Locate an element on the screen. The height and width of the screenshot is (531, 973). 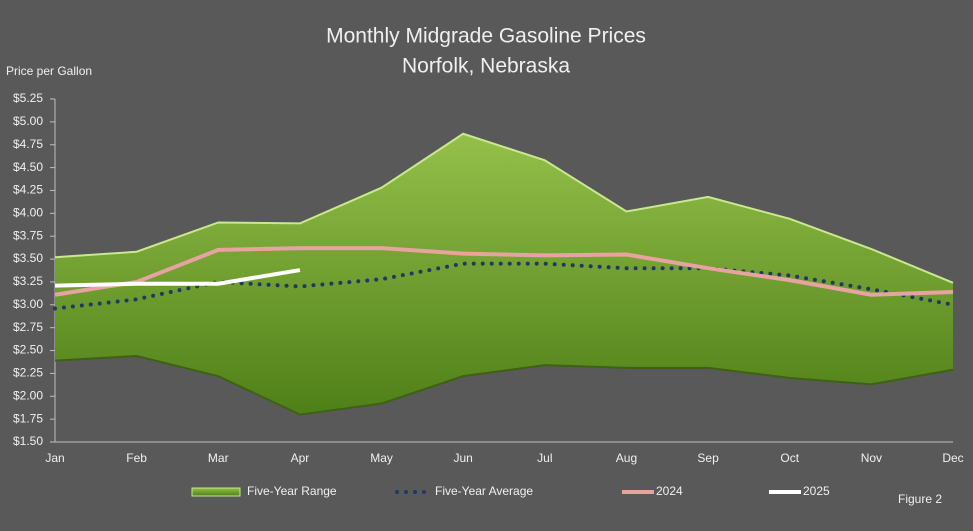
legend-label: 2024 is located at coordinates (669, 491).